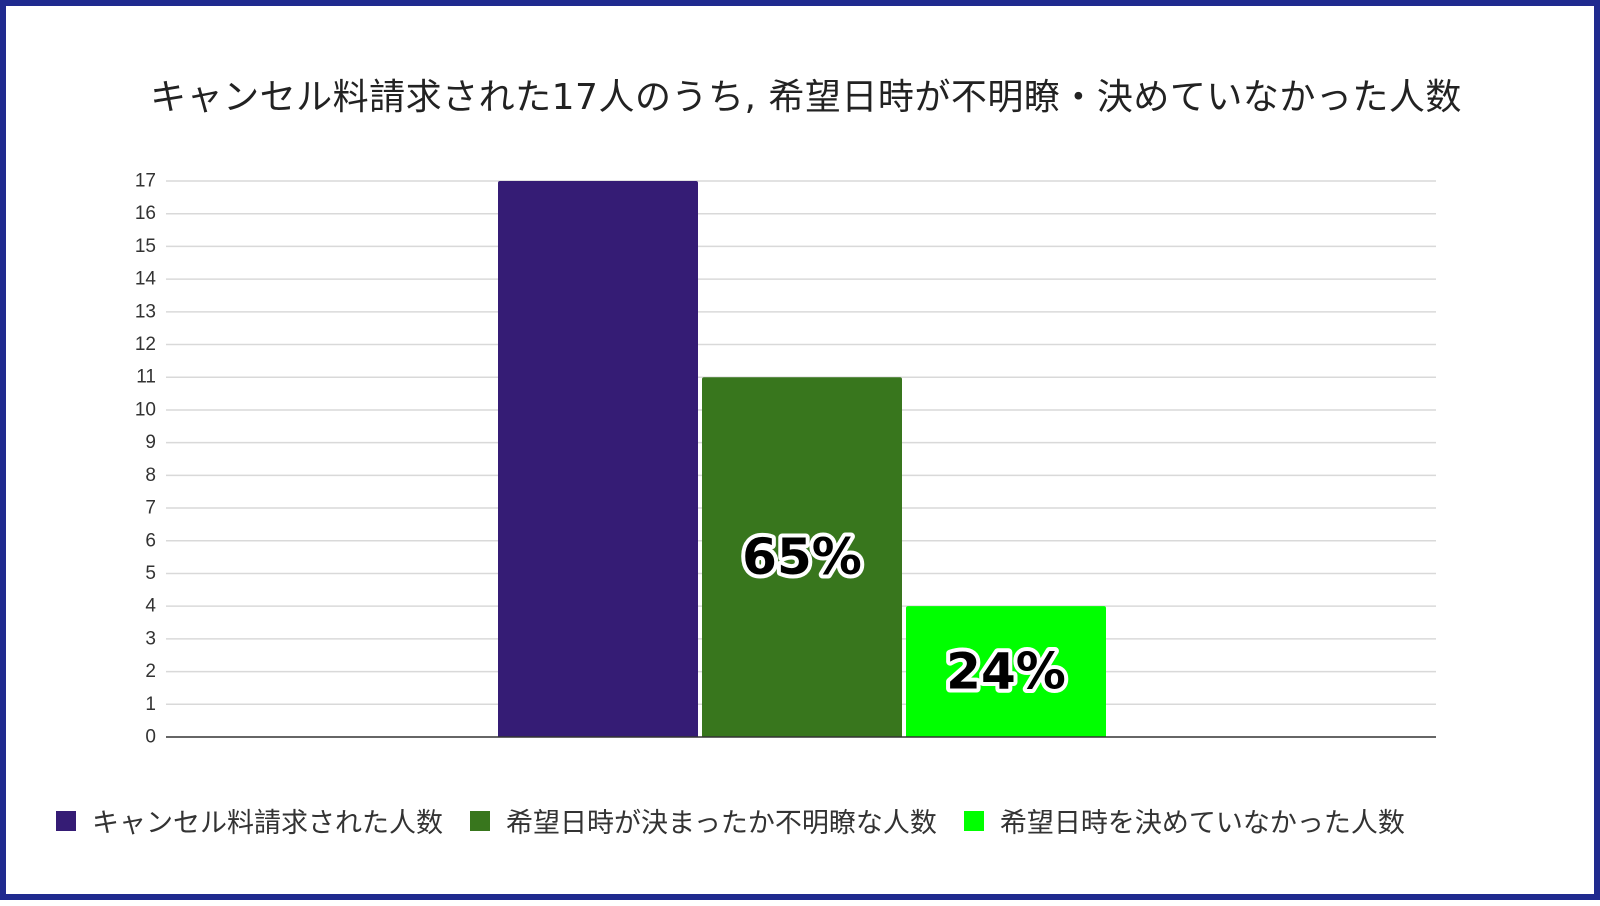 This screenshot has height=906, width=1600. I want to click on legend-label-cancel-fee: キャンセル料請求された人数, so click(267, 823).